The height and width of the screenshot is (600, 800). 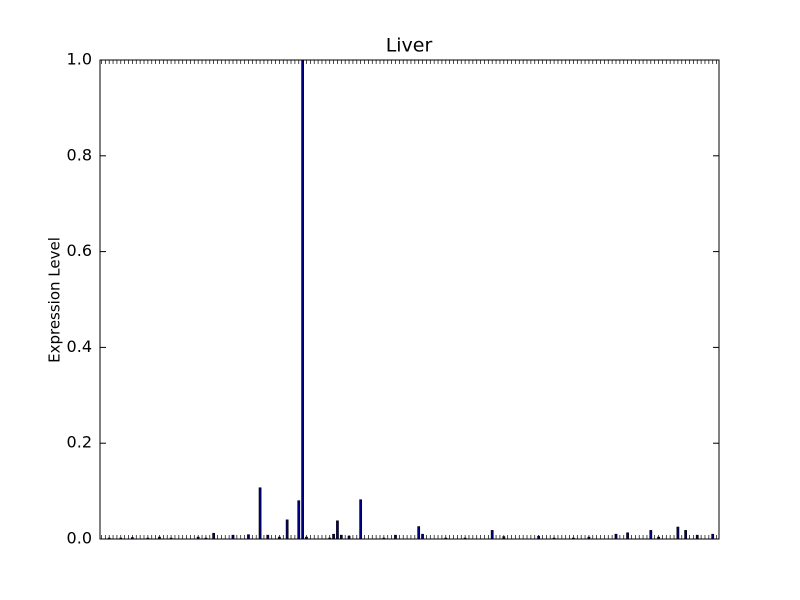 What do you see at coordinates (79, 154) in the screenshot?
I see `y-tick-label: 0.8` at bounding box center [79, 154].